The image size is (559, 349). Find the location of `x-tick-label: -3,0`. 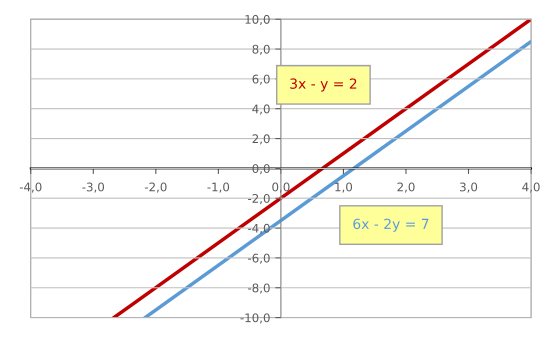

x-tick-label: -3,0 is located at coordinates (93, 187).